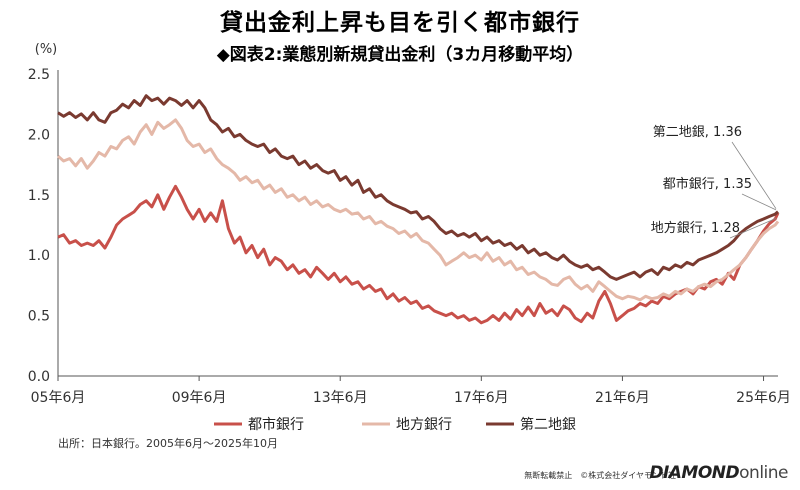 This screenshot has height=490, width=800. What do you see at coordinates (763, 473) in the screenshot?
I see `brand-sub: online` at bounding box center [763, 473].